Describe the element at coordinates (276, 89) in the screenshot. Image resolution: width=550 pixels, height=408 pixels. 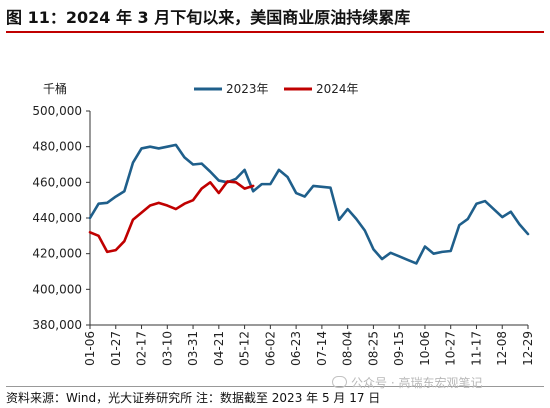
I see `legend: 2023年 2024年` at that location.